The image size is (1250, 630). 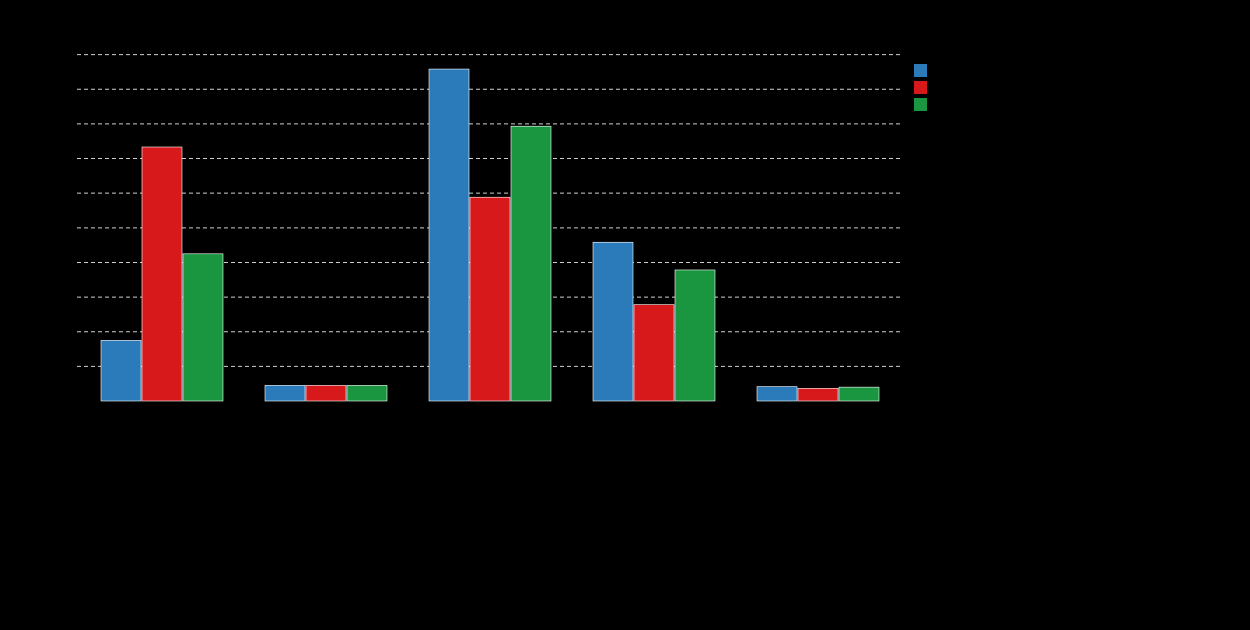 What do you see at coordinates (58, 211) in the screenshot?
I see `y-axis: 0% 6% 12% 18% 24% 30% 36% 42% 48% 54% 60% 66%` at bounding box center [58, 211].